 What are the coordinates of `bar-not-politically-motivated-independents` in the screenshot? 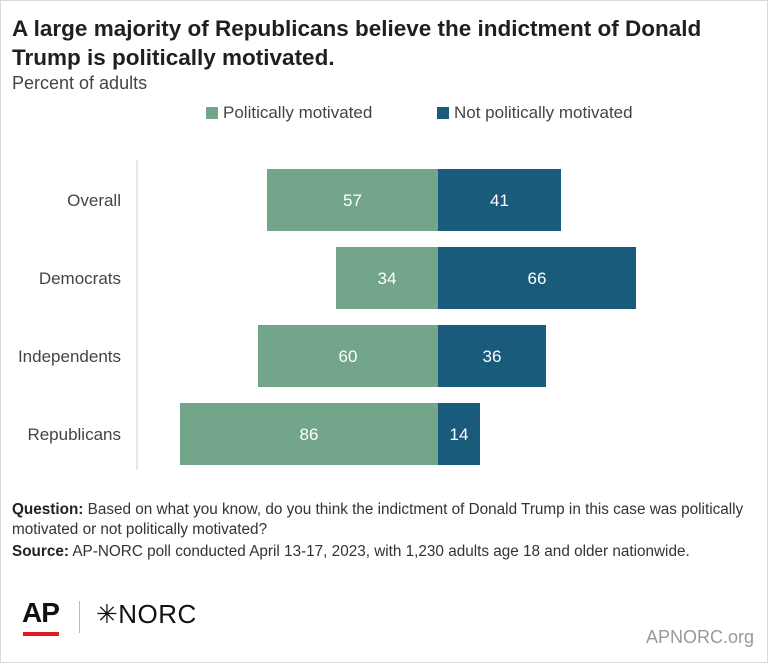 It's located at (492, 356).